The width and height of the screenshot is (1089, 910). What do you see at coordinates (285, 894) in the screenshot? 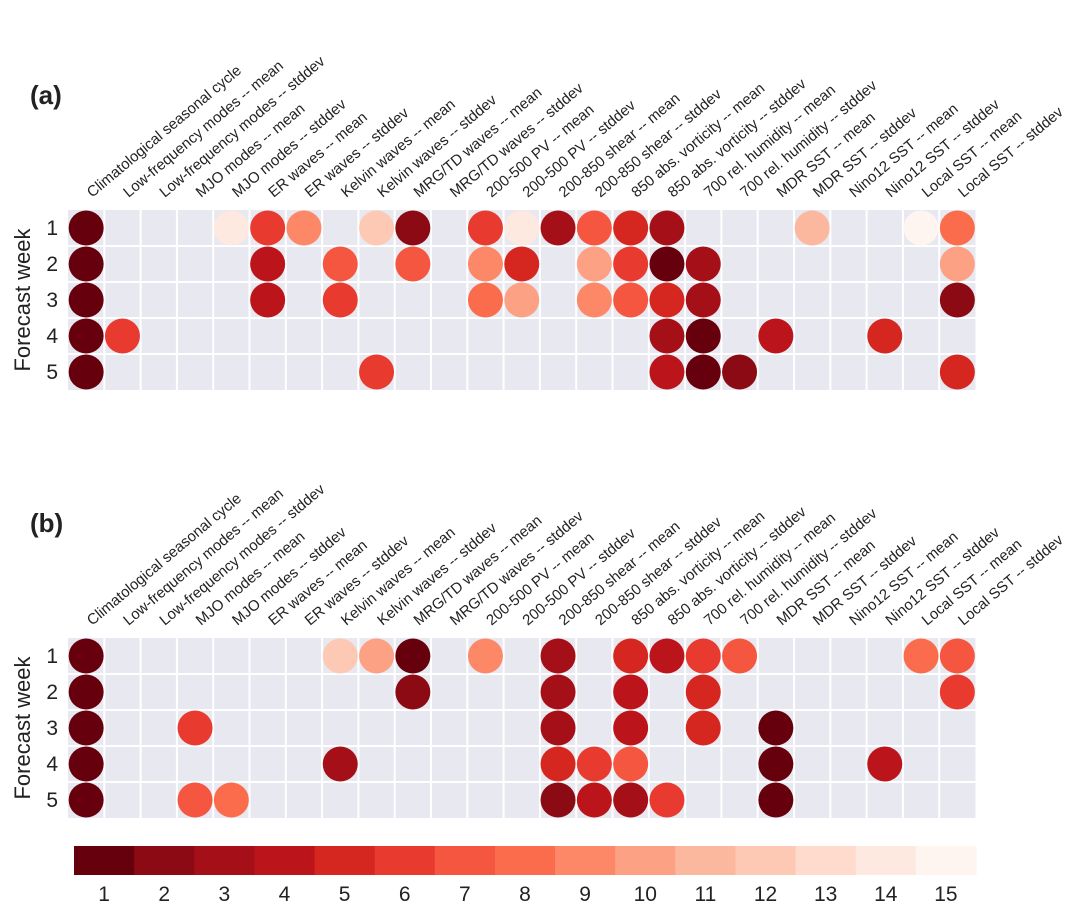
I see `colorbar-tick-label: 4` at bounding box center [285, 894].